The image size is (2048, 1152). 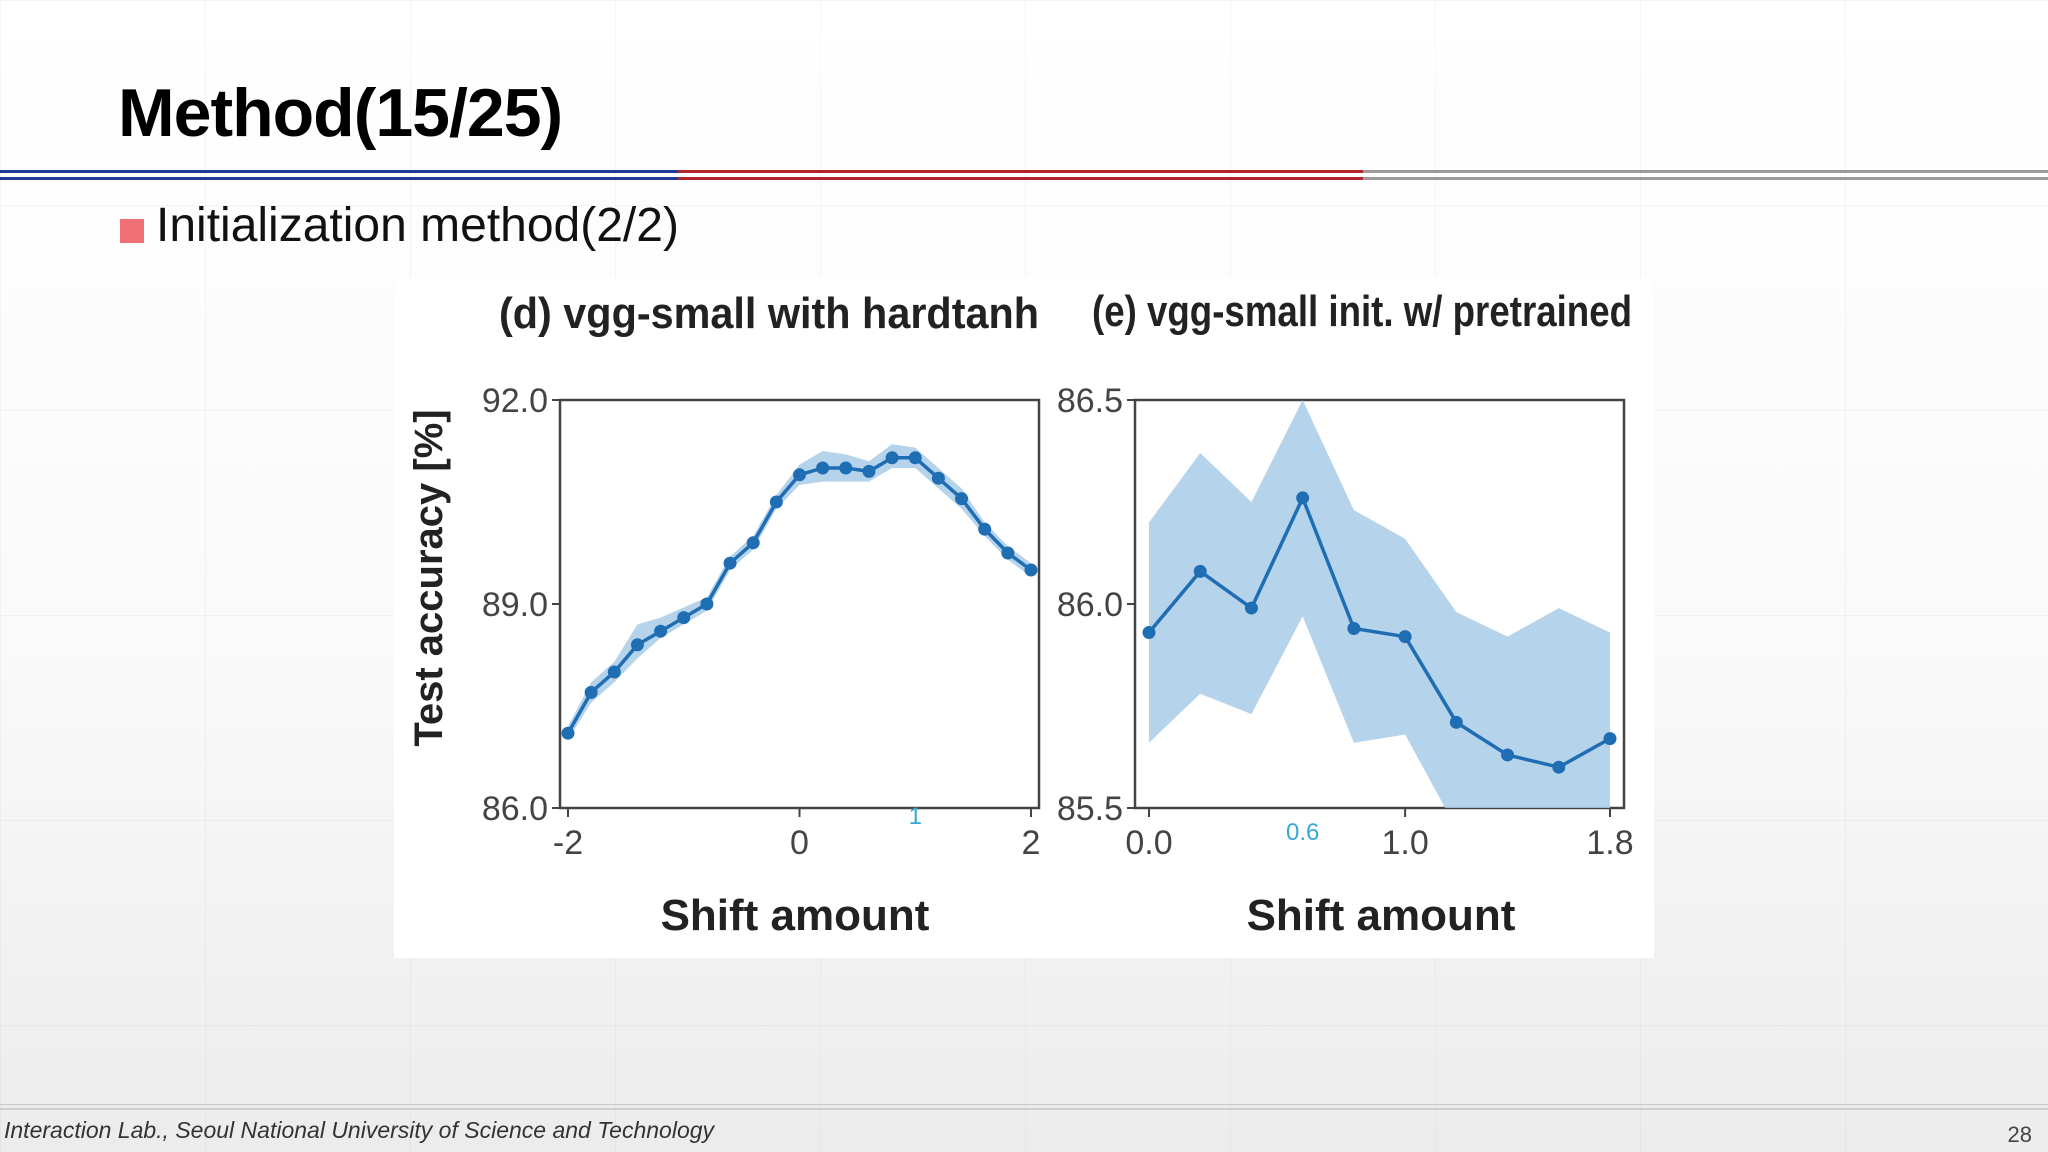 What do you see at coordinates (132, 230) in the screenshot?
I see `bullet-square-icon` at bounding box center [132, 230].